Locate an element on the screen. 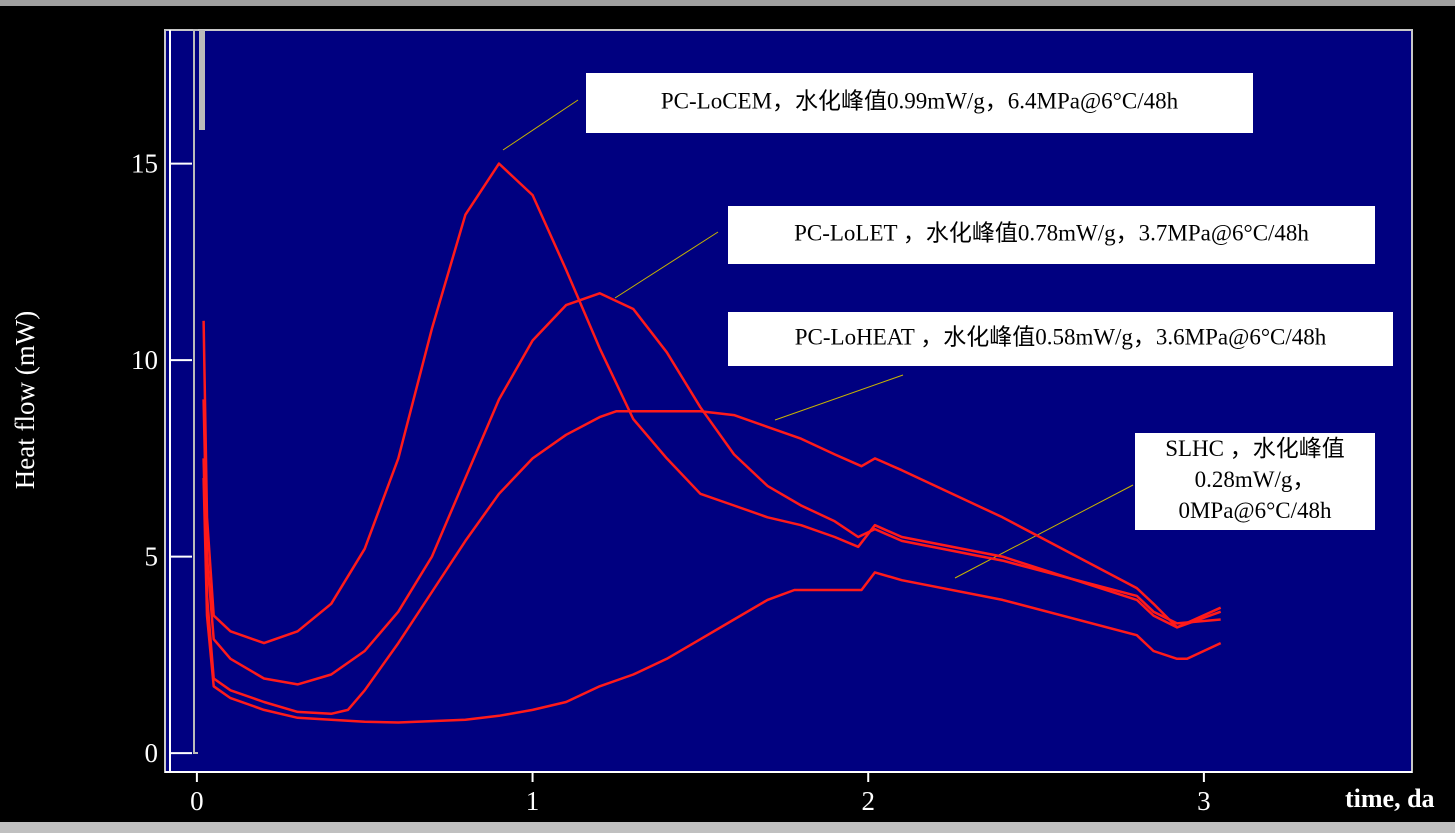  annotation-text: PC-LoHEAT ，水化峰值0.58mW/g，3.6MPa@6°C/48h is located at coordinates (1061, 336).